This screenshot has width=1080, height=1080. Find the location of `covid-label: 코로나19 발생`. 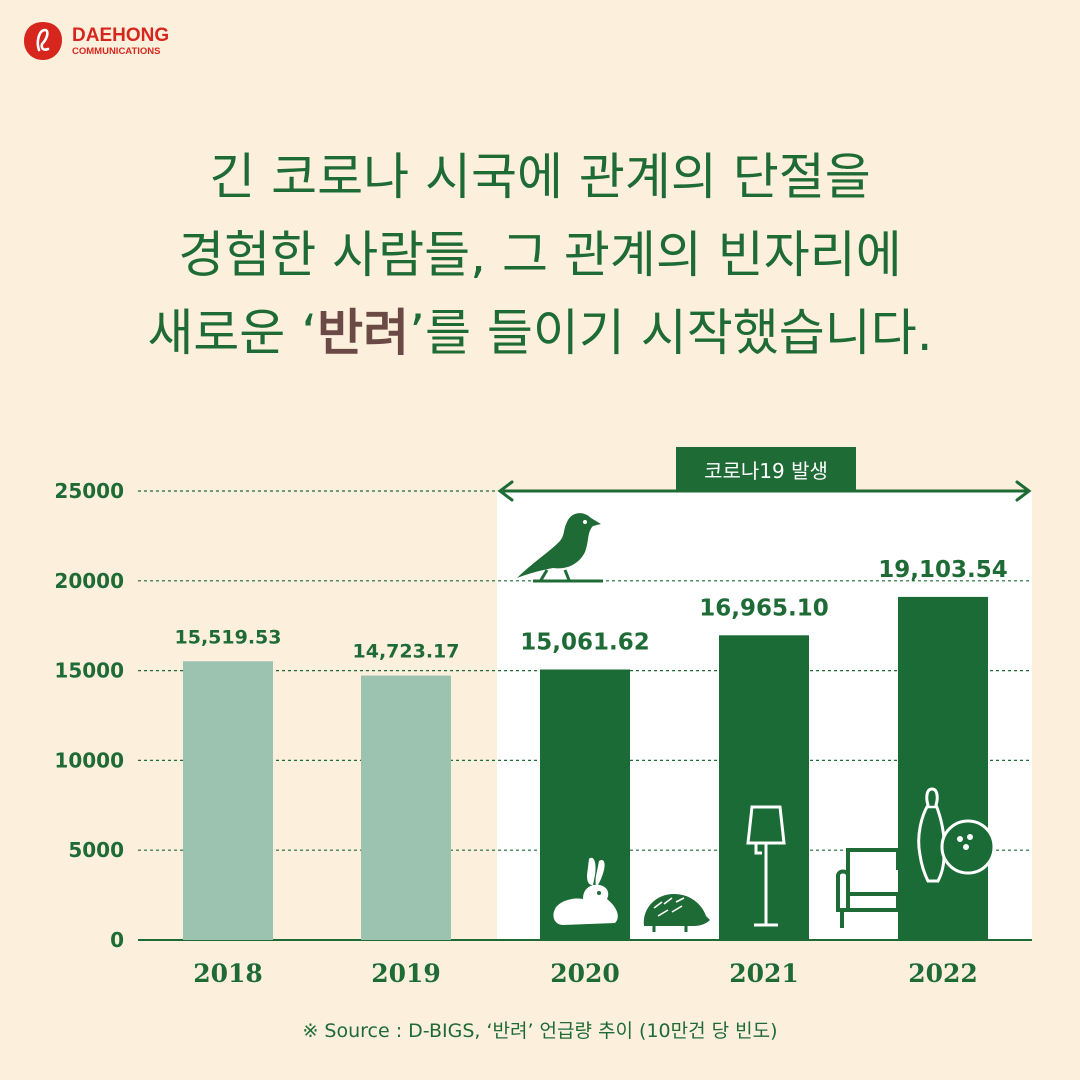

covid-label: 코로나19 발생 is located at coordinates (766, 471).